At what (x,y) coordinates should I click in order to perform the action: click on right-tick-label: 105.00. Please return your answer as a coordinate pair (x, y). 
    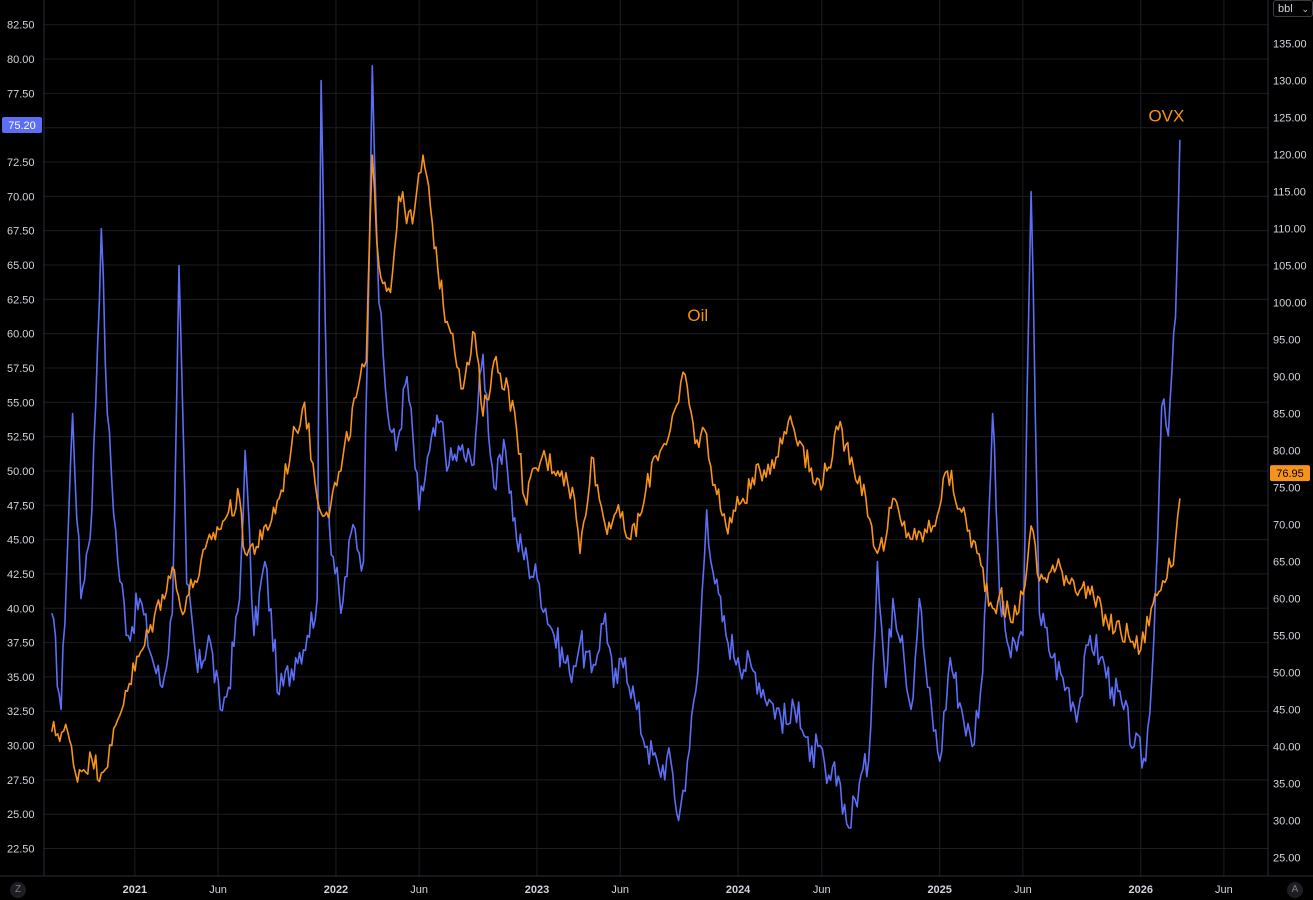
    Looking at the image, I should click on (1290, 267).